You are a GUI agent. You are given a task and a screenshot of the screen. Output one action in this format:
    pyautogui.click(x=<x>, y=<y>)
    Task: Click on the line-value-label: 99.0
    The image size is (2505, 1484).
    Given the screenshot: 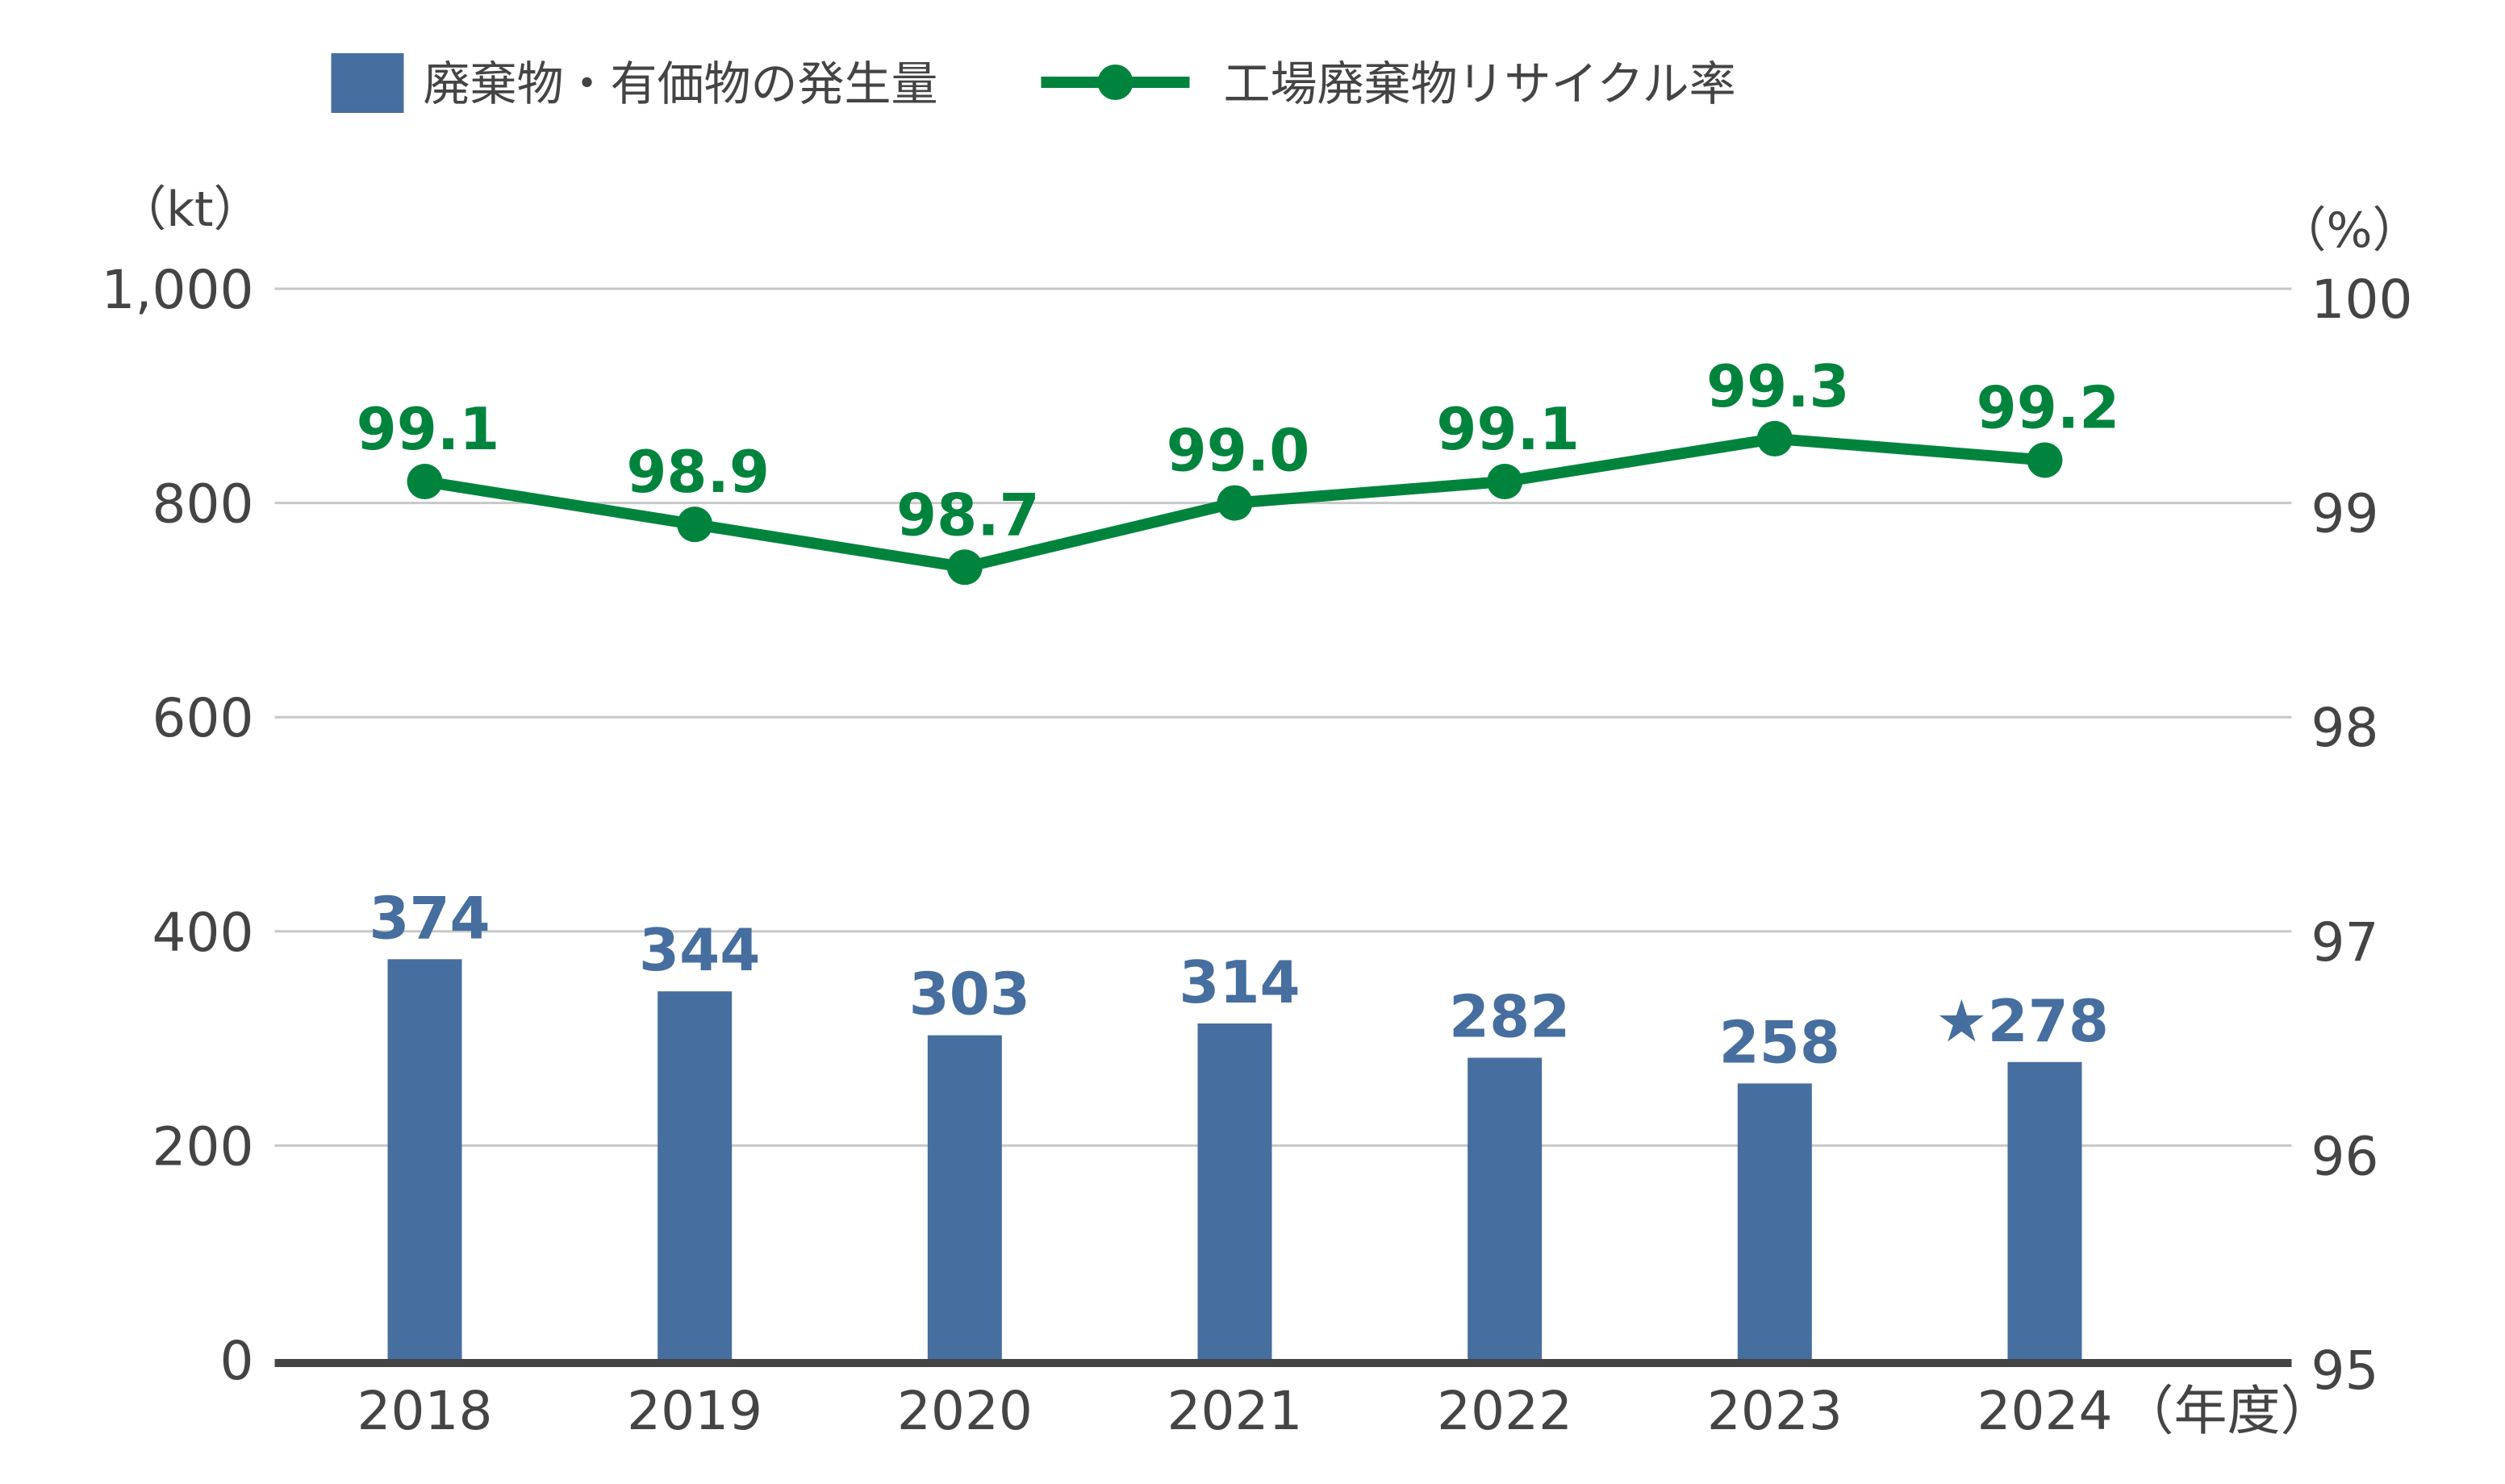 What is the action you would take?
    pyautogui.click(x=1238, y=451)
    